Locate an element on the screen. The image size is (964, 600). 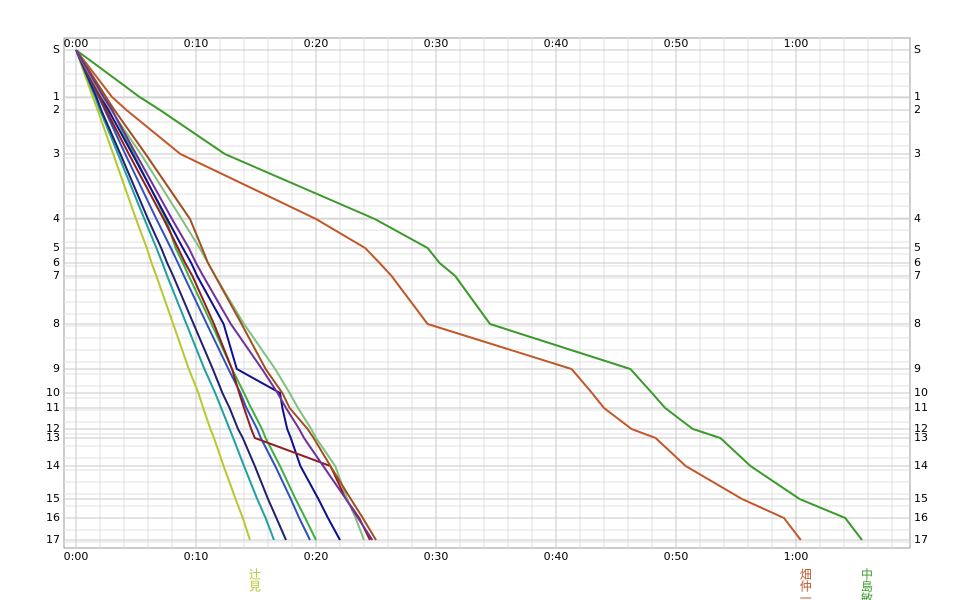
legend-label: 畑仲一 is located at coordinates (805, 584).